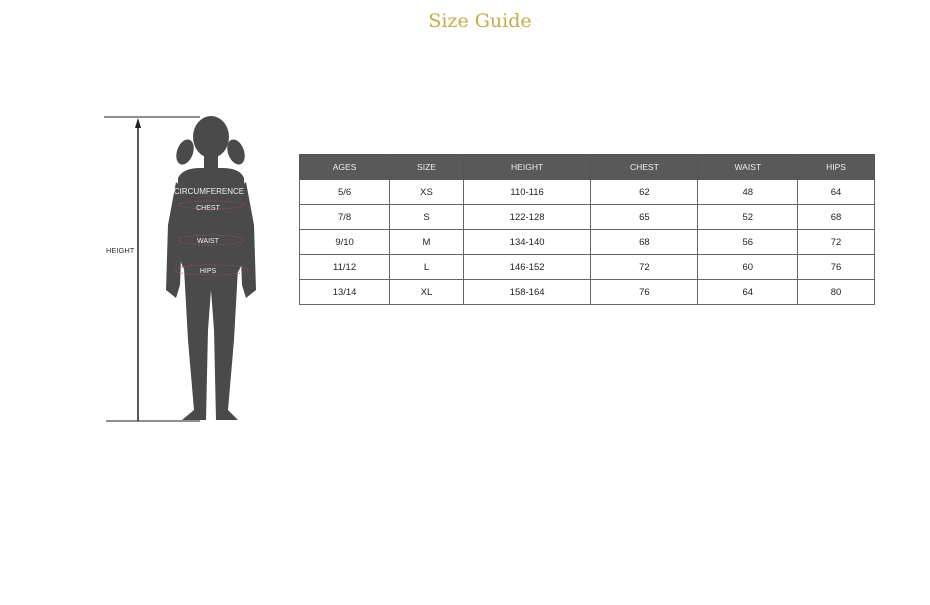 This screenshot has height=605, width=930. What do you see at coordinates (426, 167) in the screenshot?
I see `header-size: SIZE` at bounding box center [426, 167].